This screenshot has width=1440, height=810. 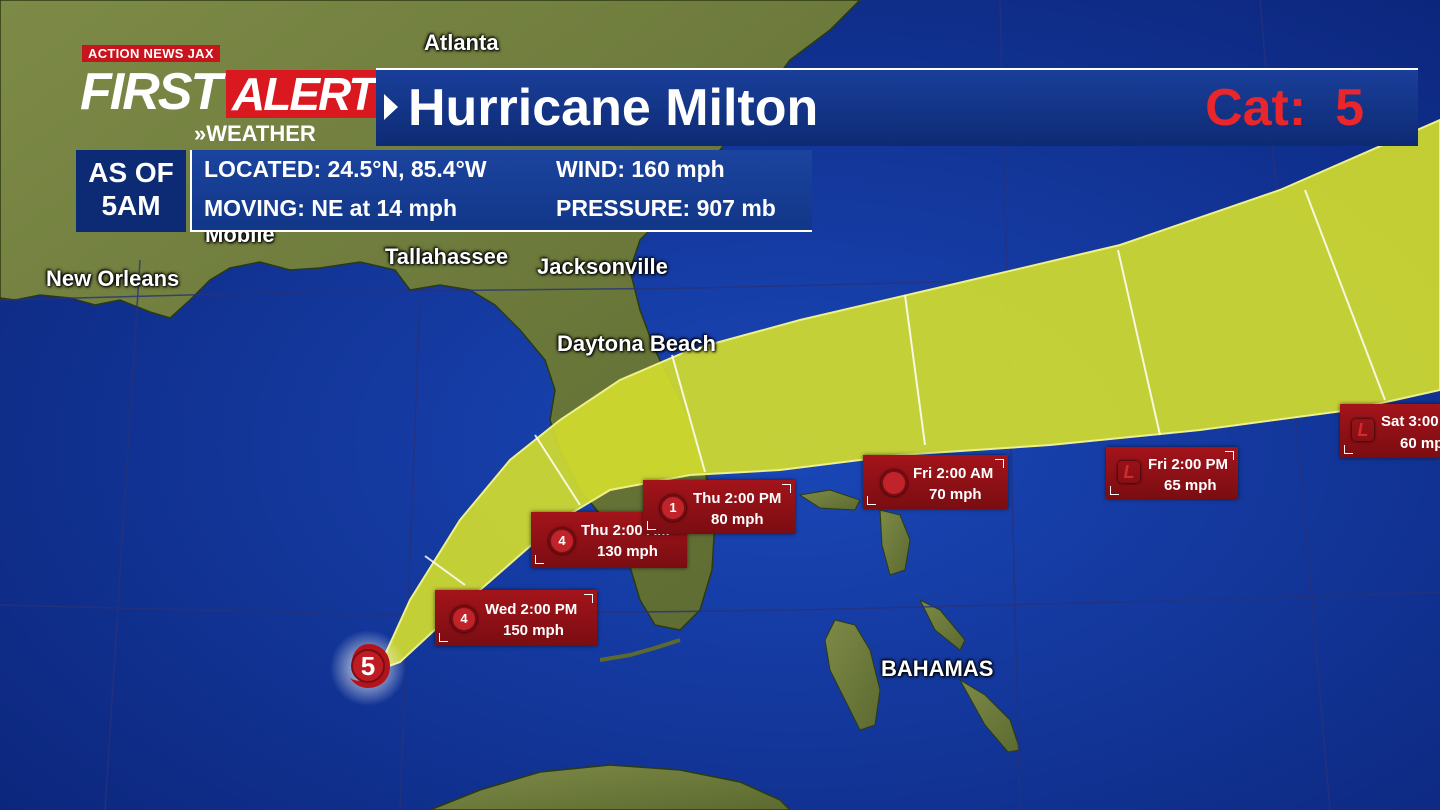 I want to click on logo-first-text: FIRST, so click(x=151, y=92).